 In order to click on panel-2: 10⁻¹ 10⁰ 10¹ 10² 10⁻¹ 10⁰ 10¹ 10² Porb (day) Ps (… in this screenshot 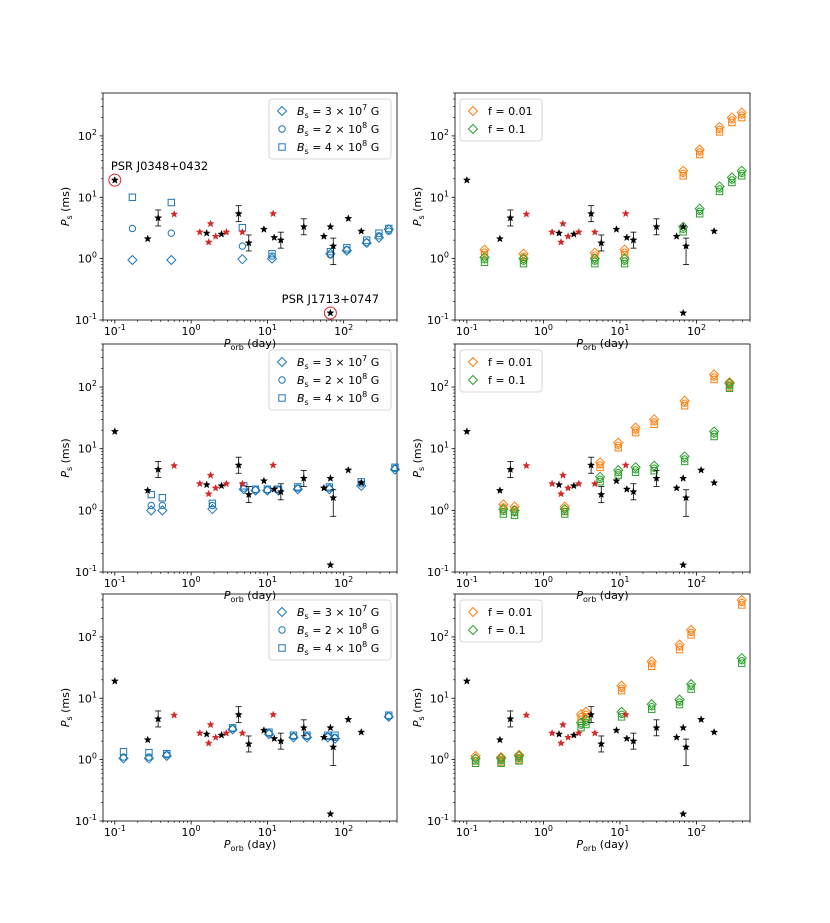, I will do `click(581, 222)`.